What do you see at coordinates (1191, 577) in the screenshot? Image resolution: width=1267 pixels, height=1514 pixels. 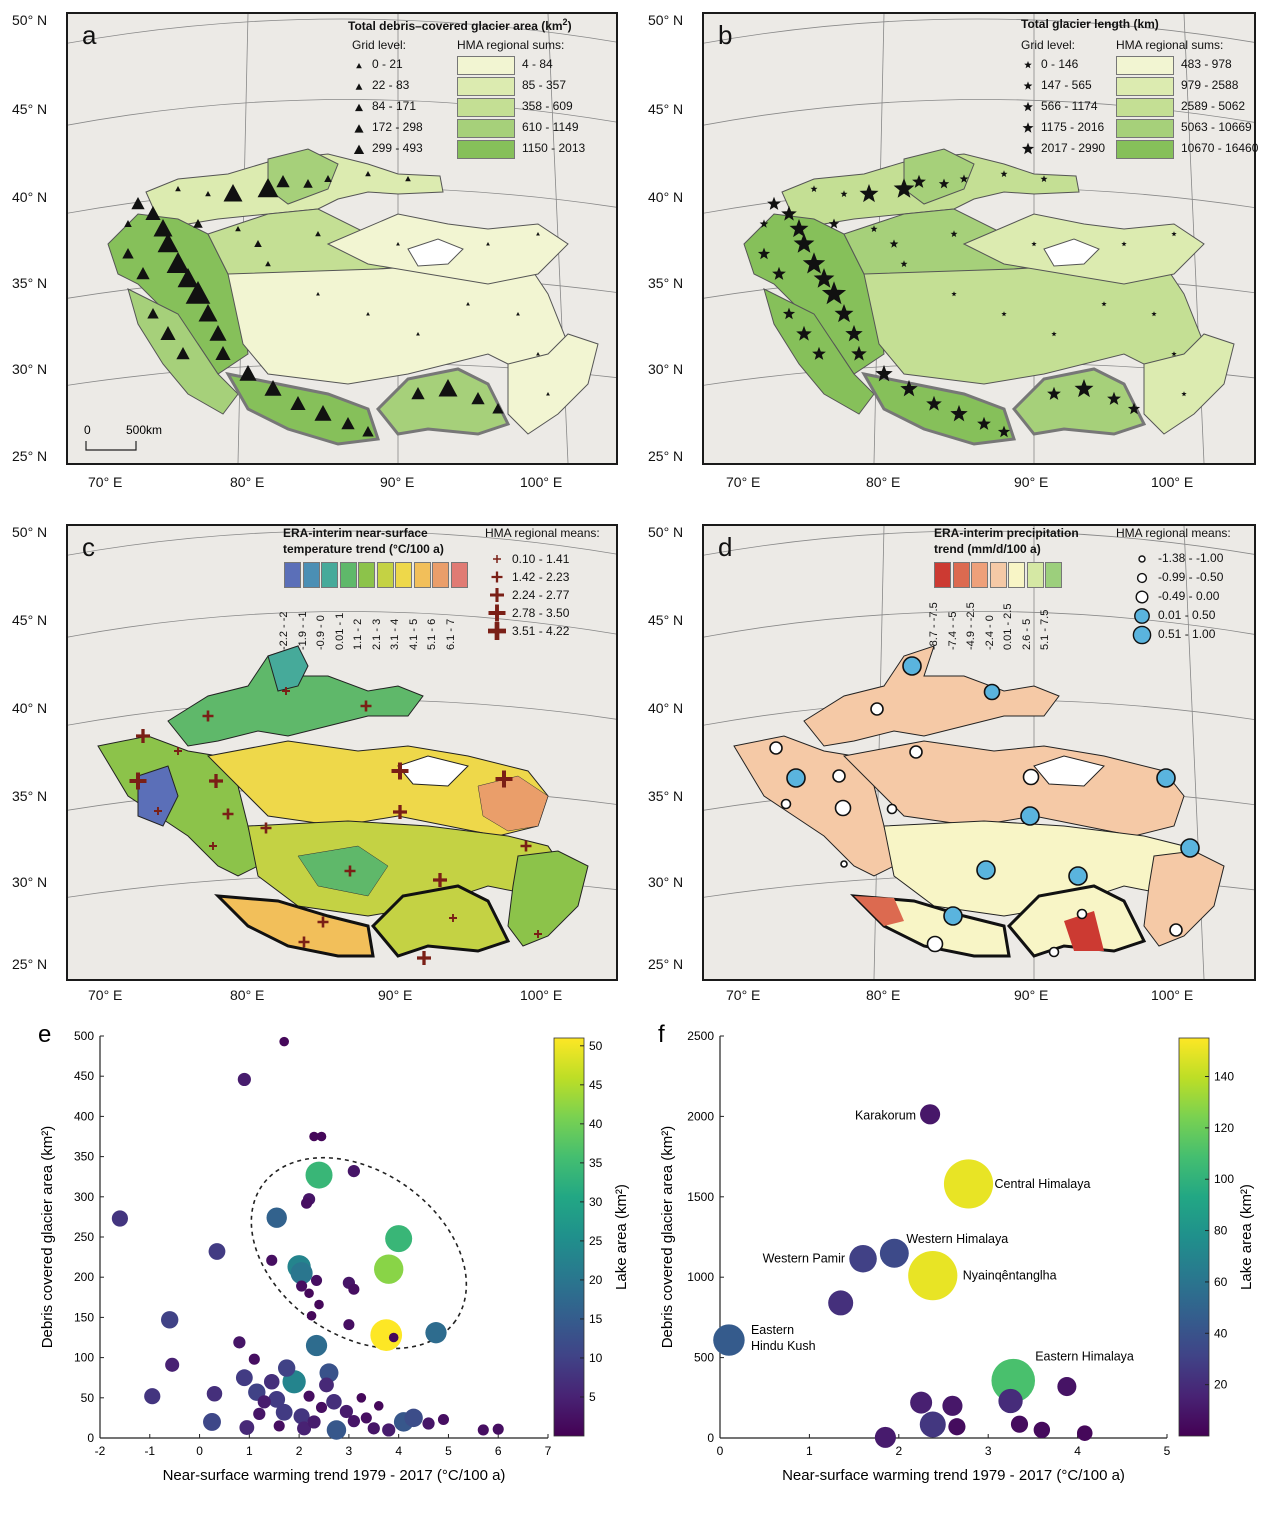 I see `regional-mean-label: -0.99 - -0.50` at bounding box center [1191, 577].